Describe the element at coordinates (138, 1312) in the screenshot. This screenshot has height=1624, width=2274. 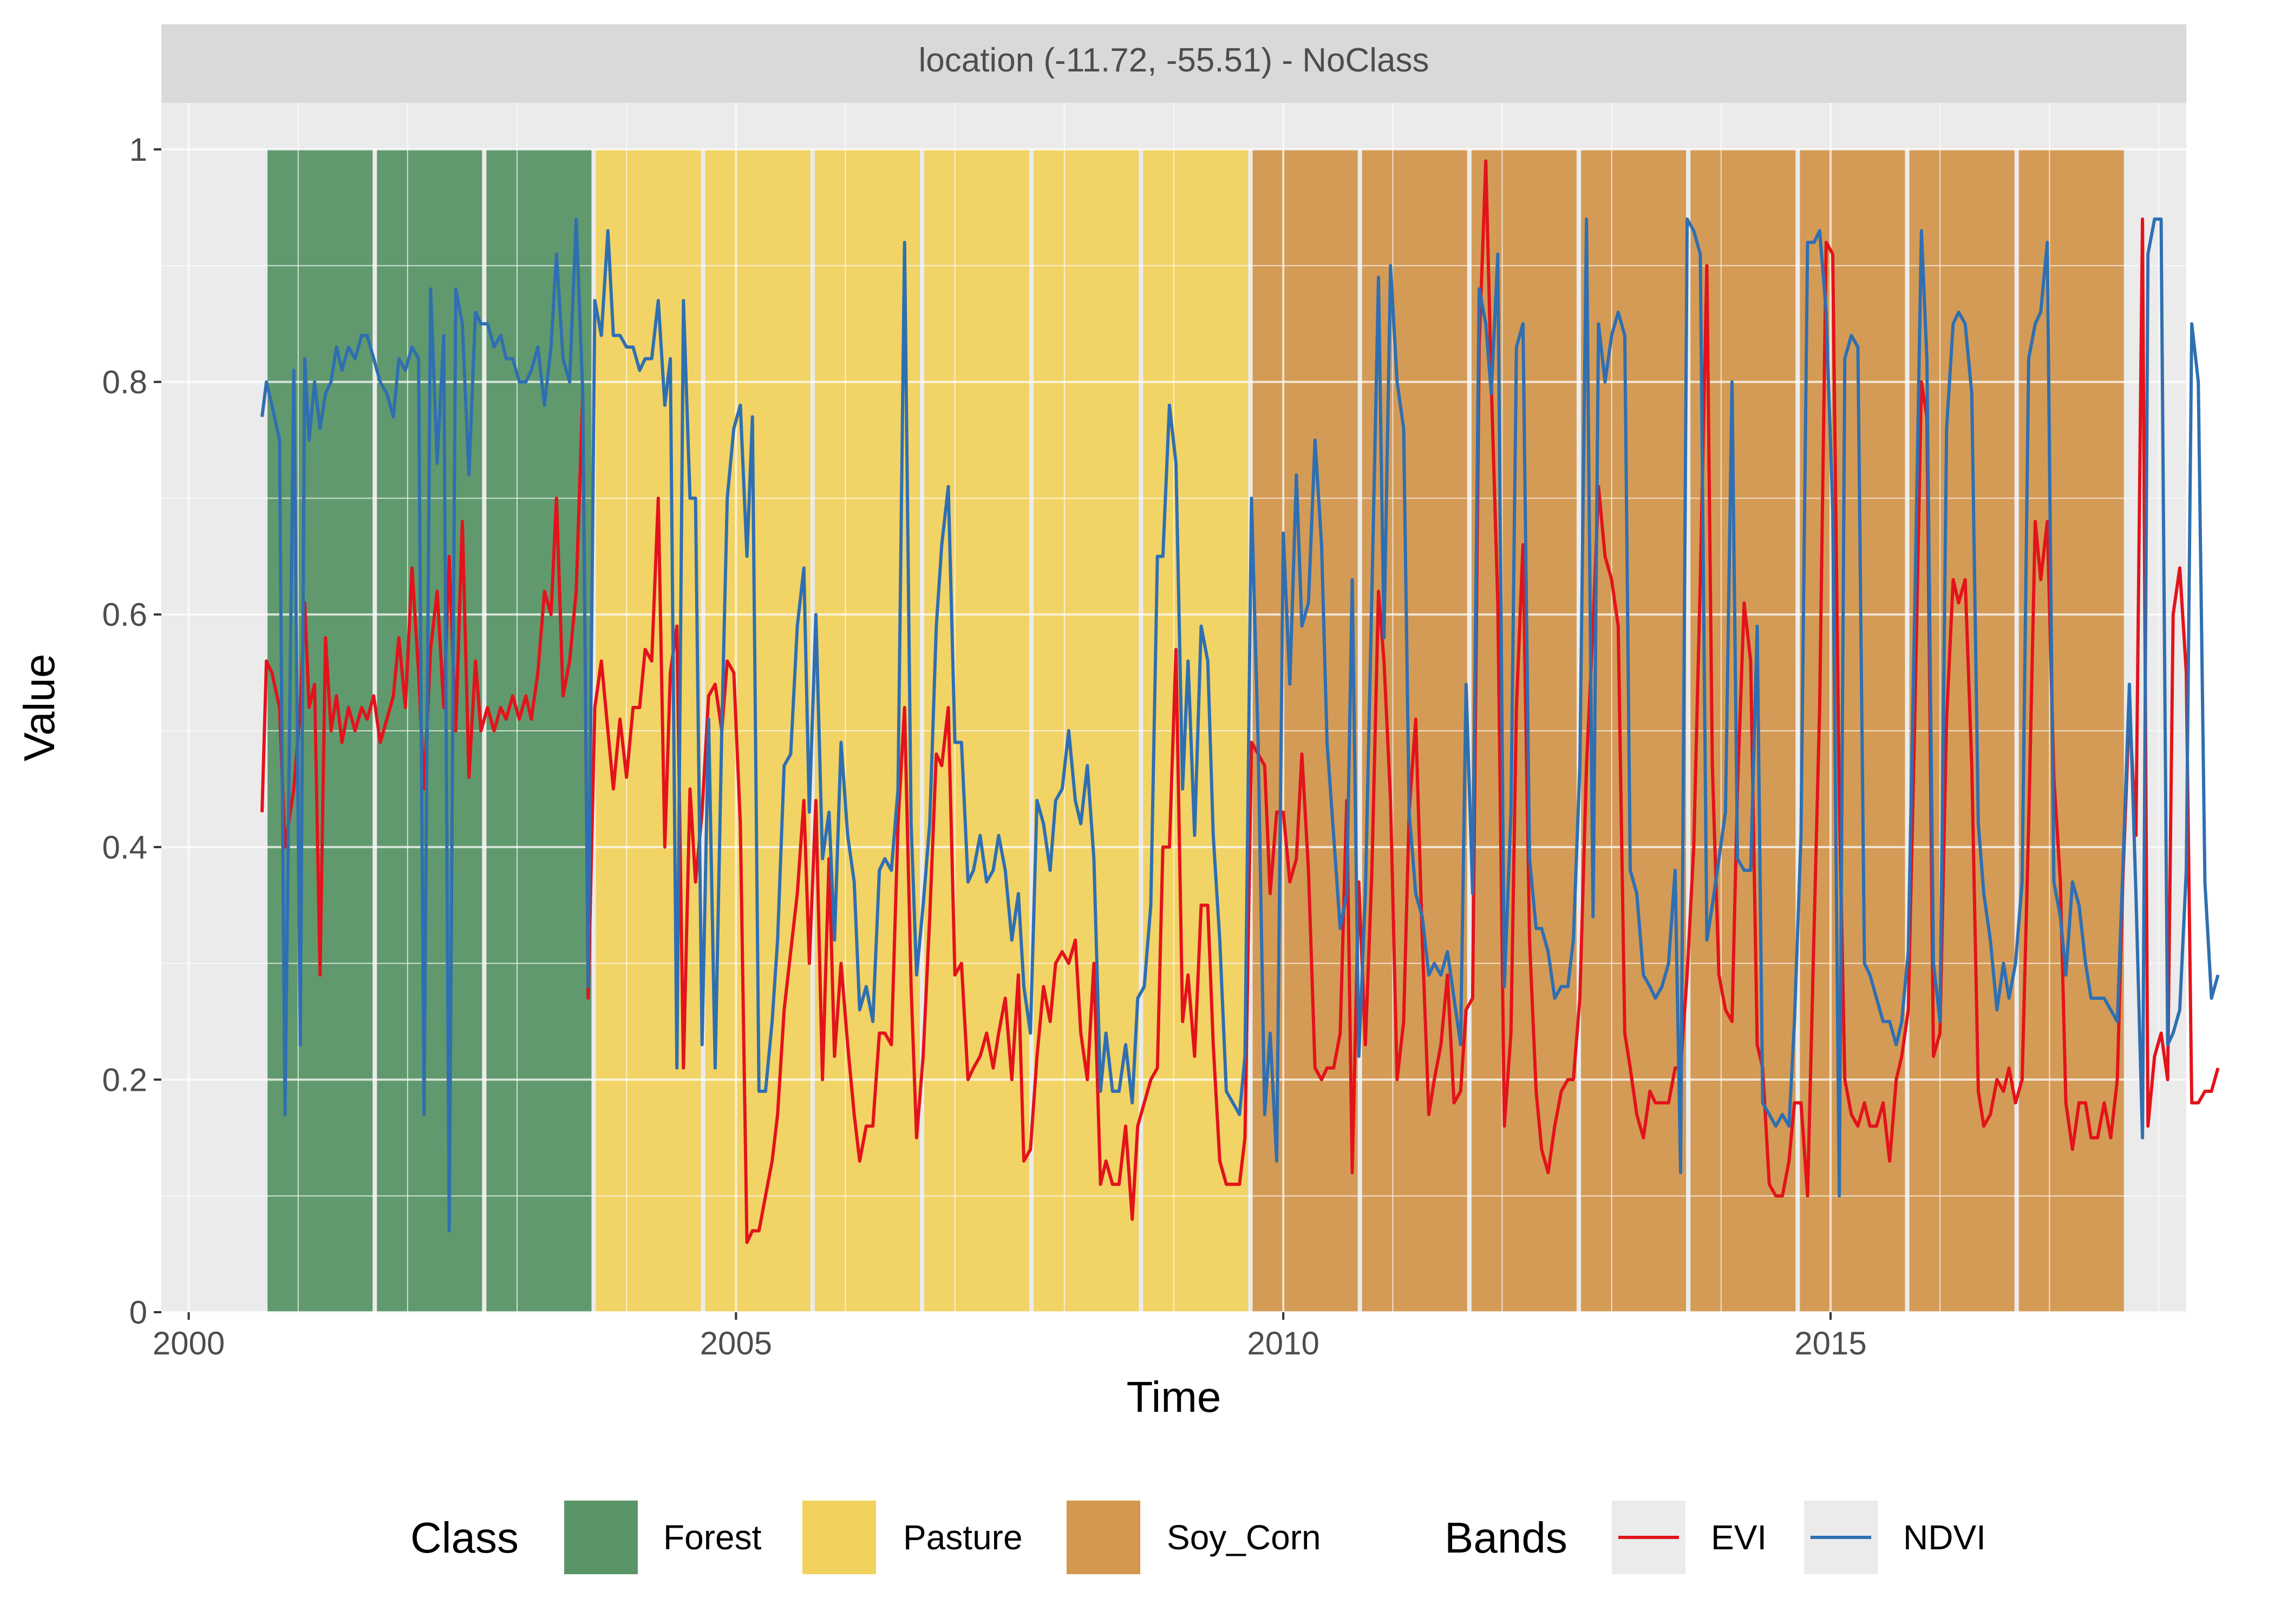
I see `y-tick-label: 0` at that location.